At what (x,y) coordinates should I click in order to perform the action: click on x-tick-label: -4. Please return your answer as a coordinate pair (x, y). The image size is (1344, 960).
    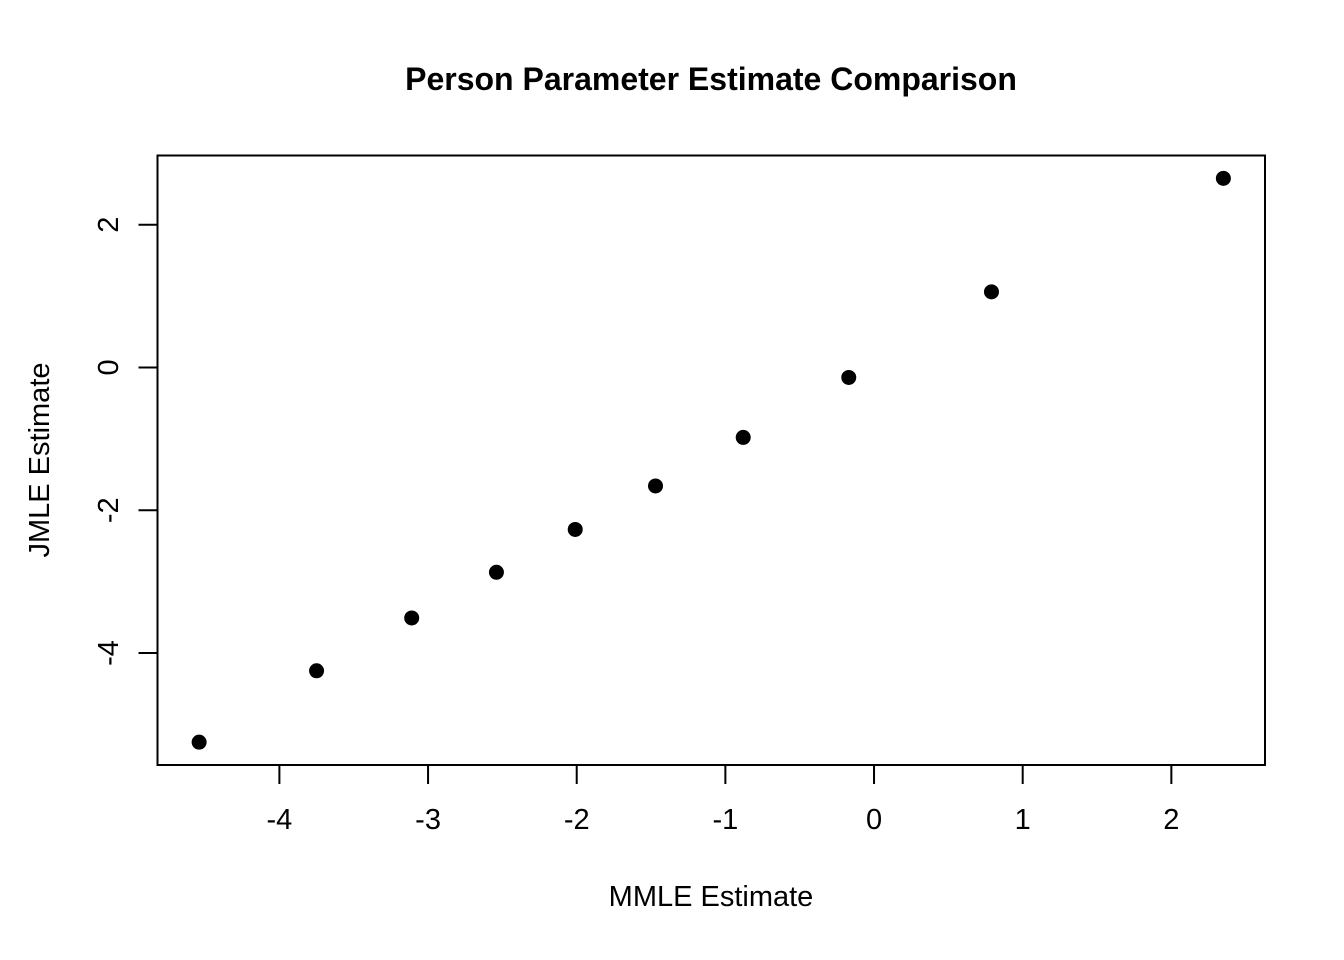
    Looking at the image, I should click on (280, 820).